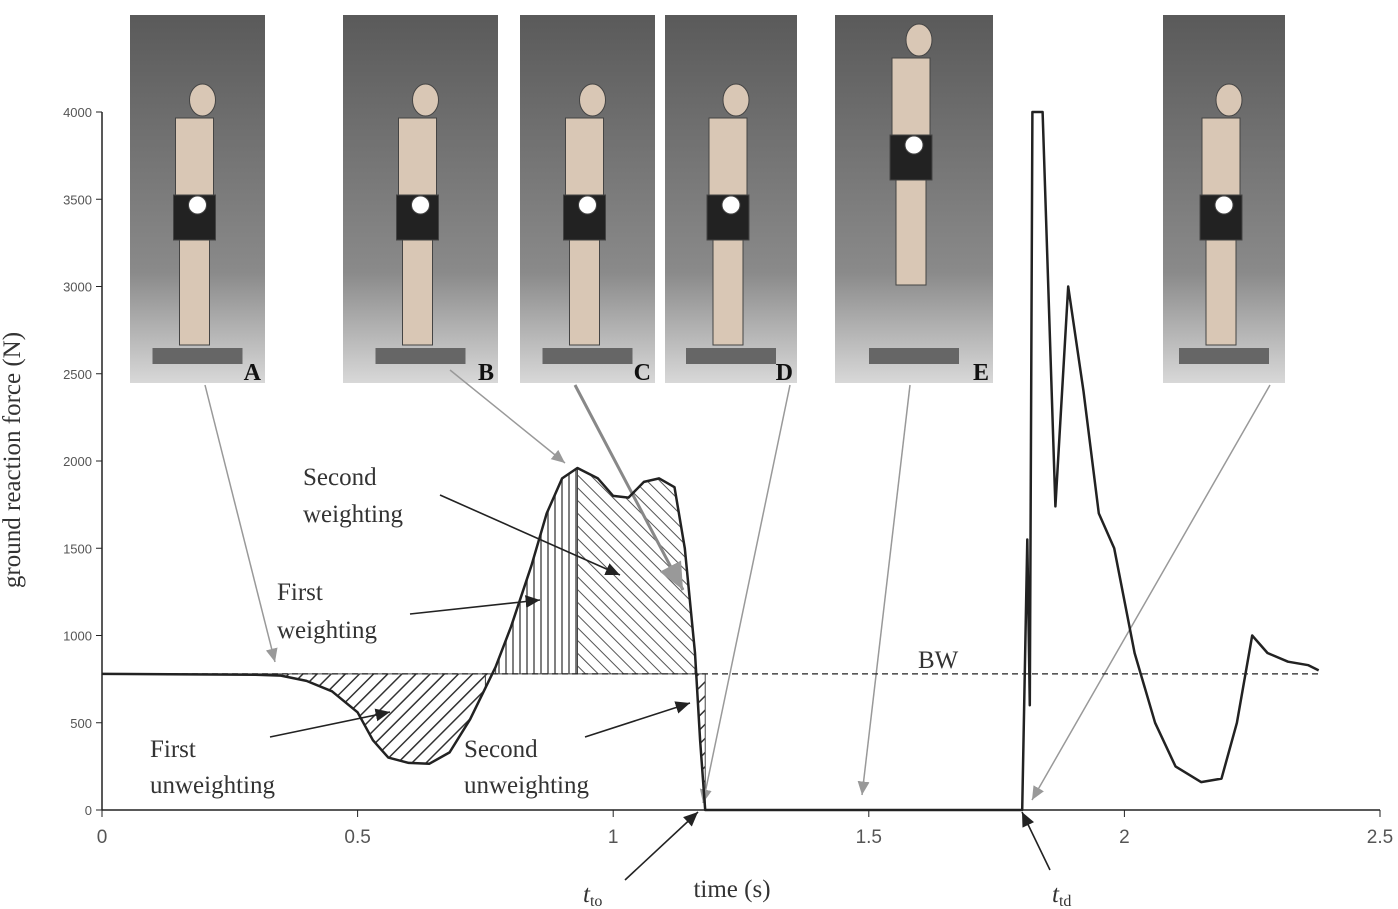 This screenshot has height=909, width=1398. I want to click on photo-label: E, so click(981, 373).